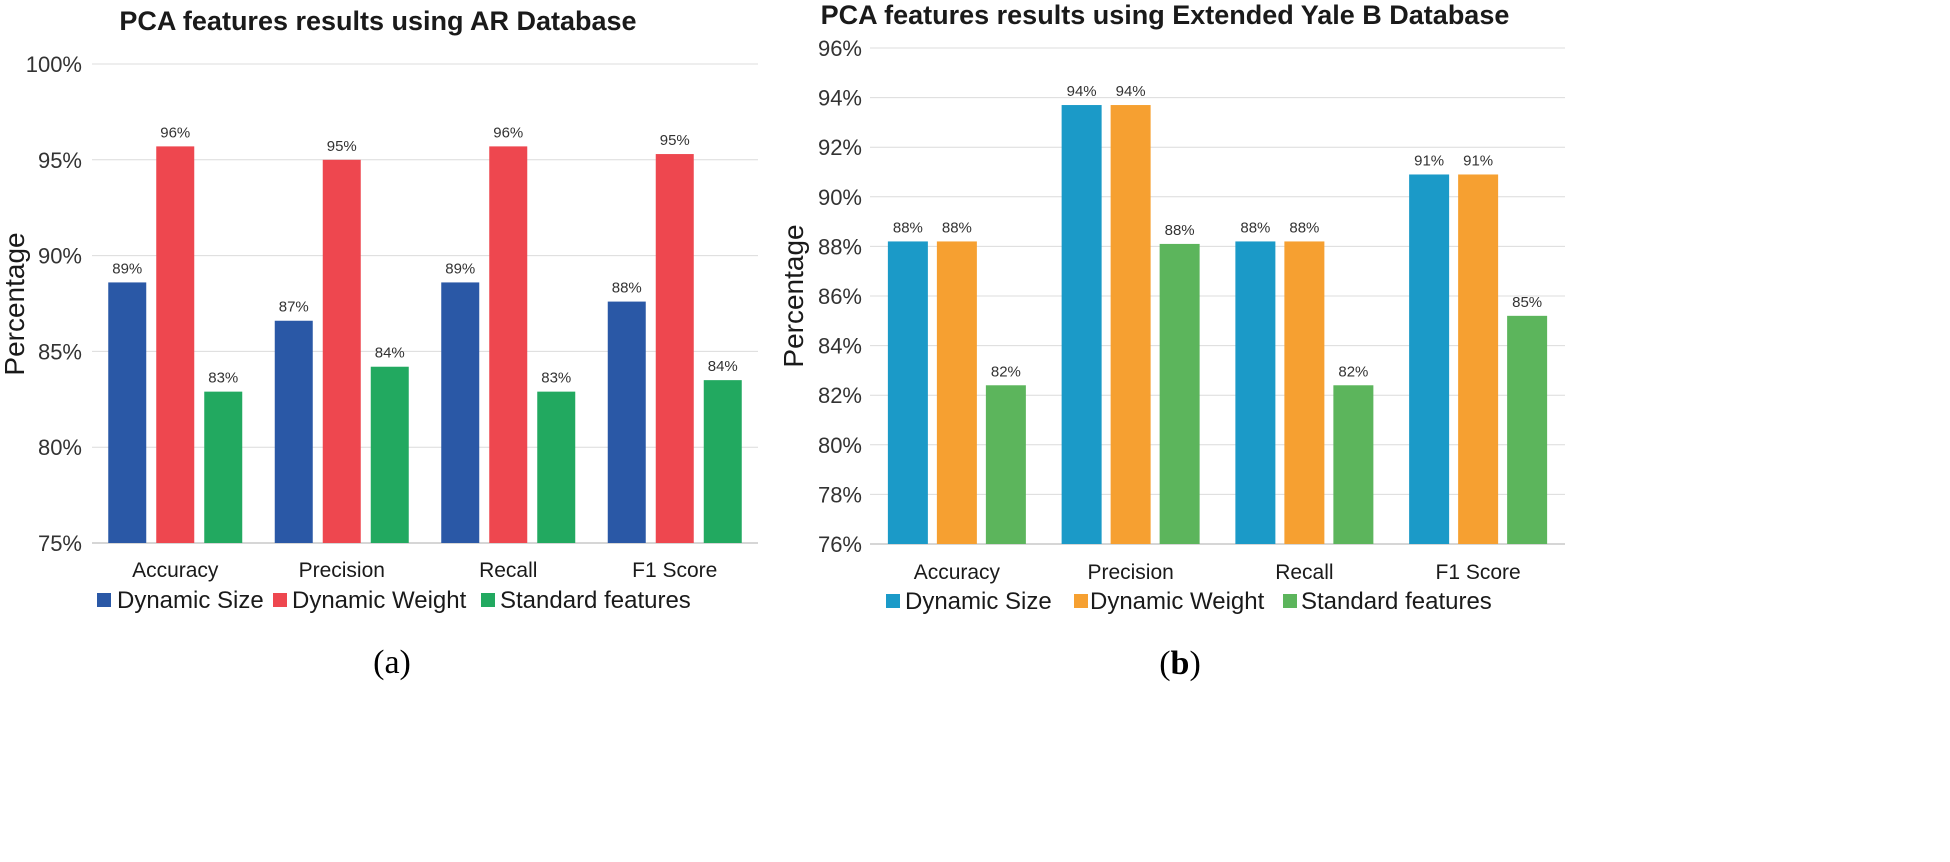 The image size is (1950, 862). Describe the element at coordinates (840, 147) in the screenshot. I see `y-tick-label: 92%` at that location.